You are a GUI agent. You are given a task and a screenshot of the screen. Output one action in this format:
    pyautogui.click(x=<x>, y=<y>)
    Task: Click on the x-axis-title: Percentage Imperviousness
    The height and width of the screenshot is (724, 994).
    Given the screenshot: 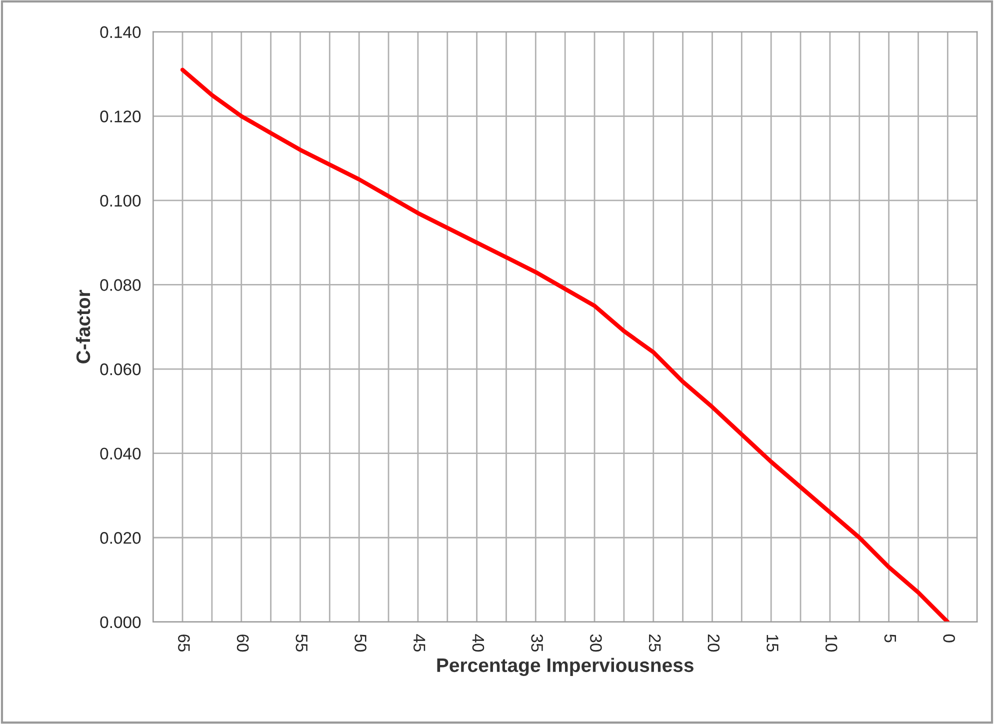 What is the action you would take?
    pyautogui.click(x=565, y=667)
    